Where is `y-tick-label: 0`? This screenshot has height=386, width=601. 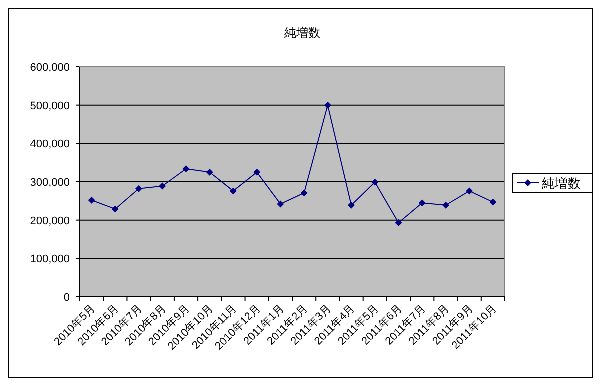
y-tick-label: 0 is located at coordinates (67, 298).